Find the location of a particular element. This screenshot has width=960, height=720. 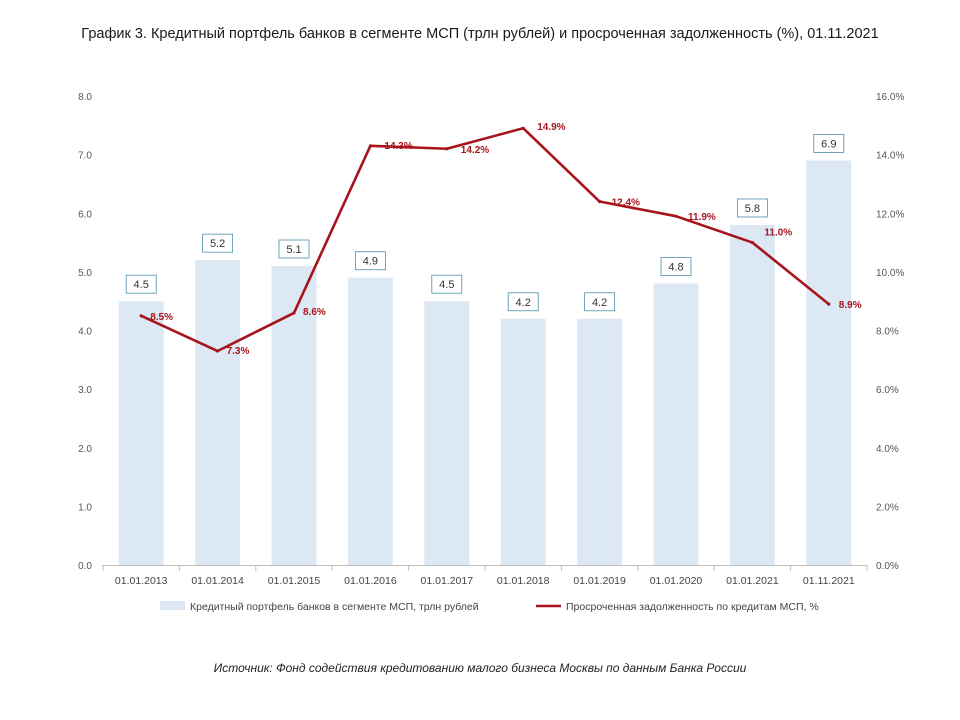

bar-data-label: 5.2 is located at coordinates (217, 244).